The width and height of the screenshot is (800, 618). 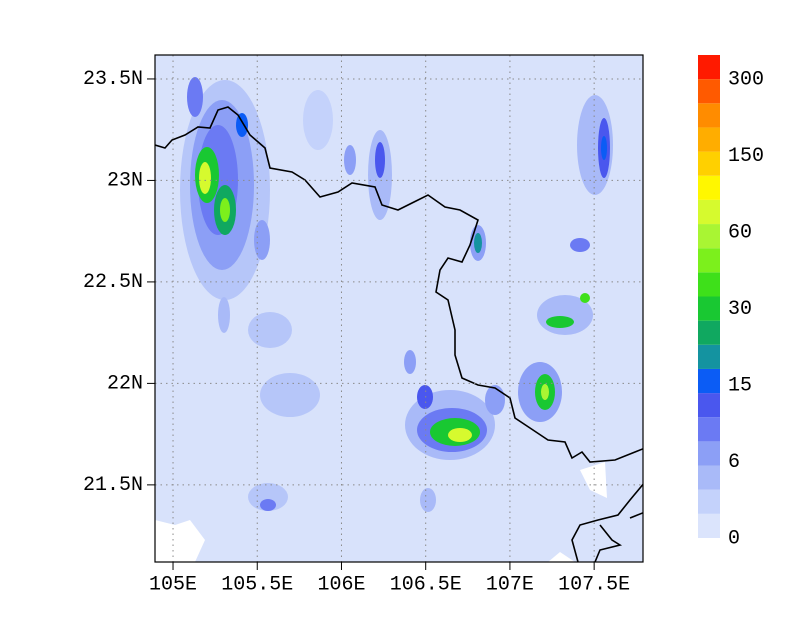 I want to click on y-tick-label: 21.5N, so click(x=113, y=485).